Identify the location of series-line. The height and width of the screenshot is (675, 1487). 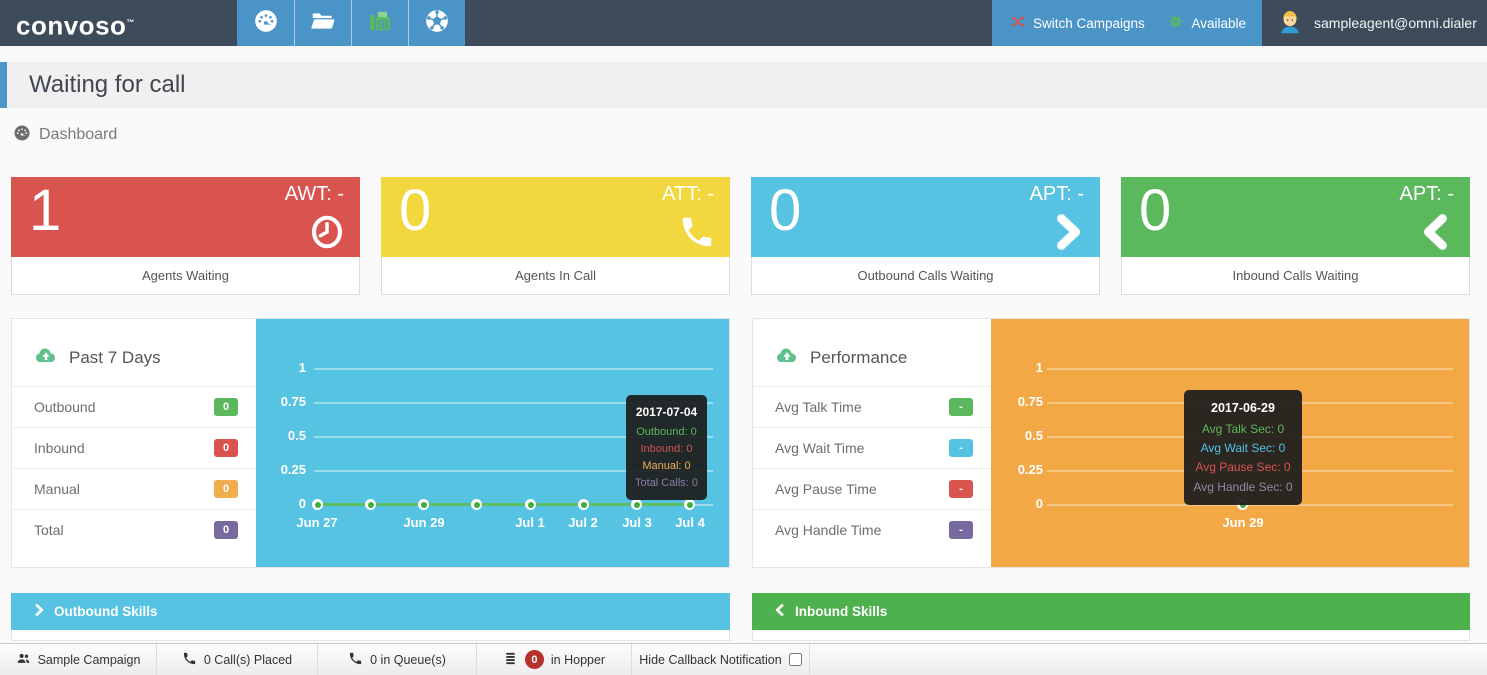
(503, 504).